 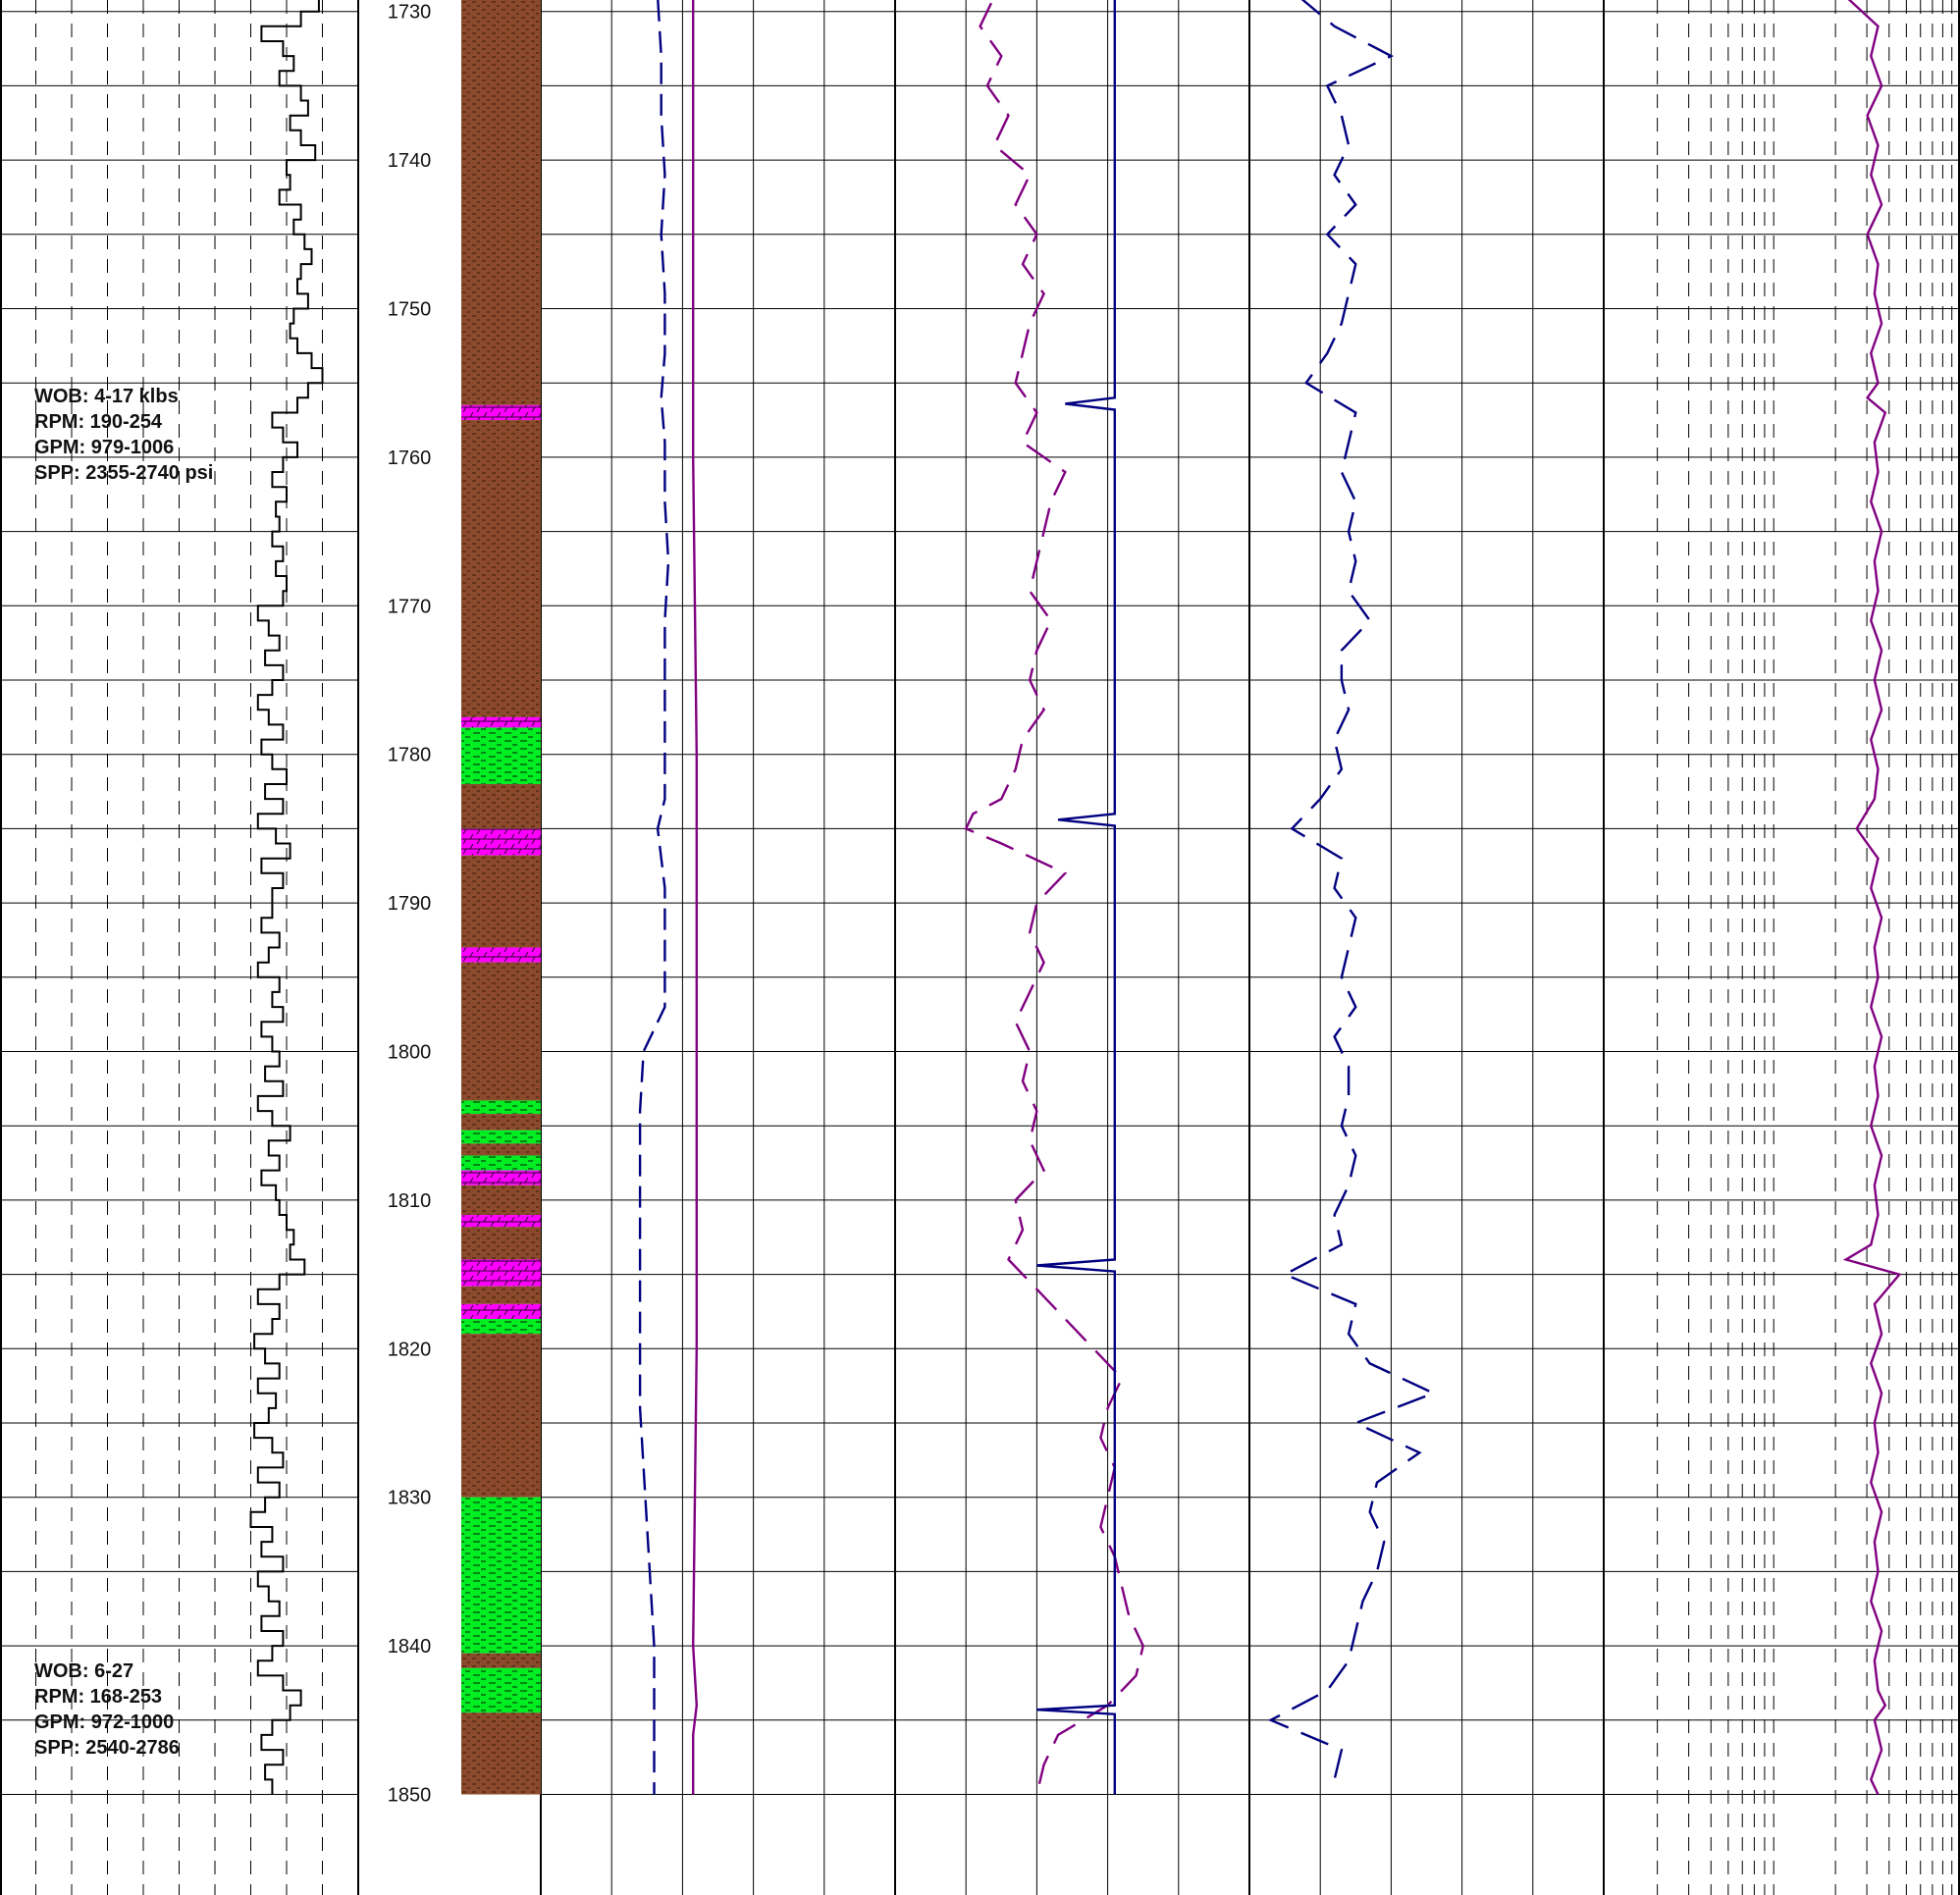 What do you see at coordinates (99, 422) in the screenshot?
I see `drilling-note-line: RPM: 190-254` at bounding box center [99, 422].